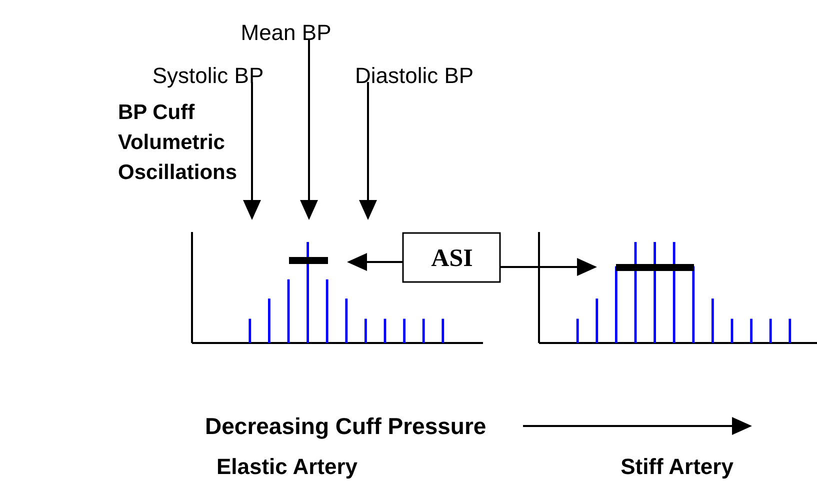  Describe the element at coordinates (677, 466) in the screenshot. I see `x-axis-title: Stiff Artery` at that location.